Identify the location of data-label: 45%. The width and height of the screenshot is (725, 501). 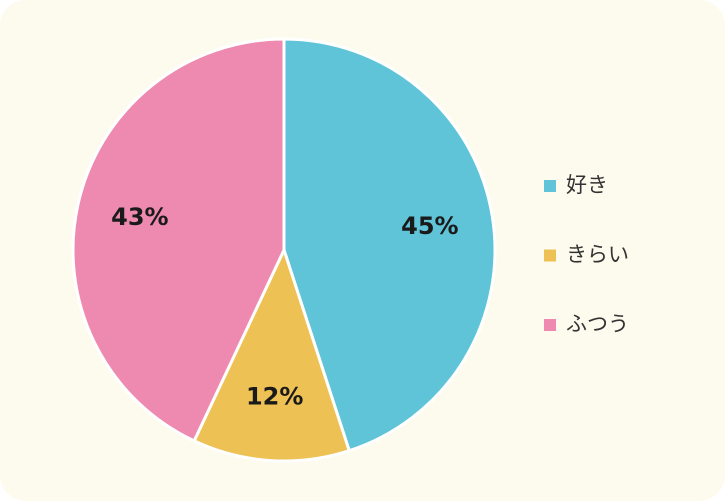
(429, 226).